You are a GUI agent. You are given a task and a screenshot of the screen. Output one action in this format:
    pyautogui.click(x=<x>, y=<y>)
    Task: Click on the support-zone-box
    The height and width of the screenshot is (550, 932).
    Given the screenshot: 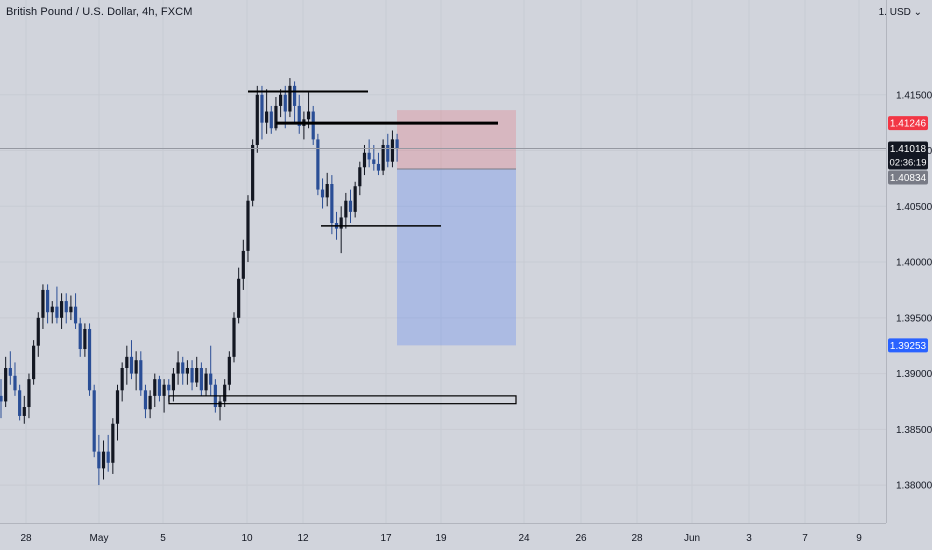 What is the action you would take?
    pyautogui.click(x=342, y=400)
    